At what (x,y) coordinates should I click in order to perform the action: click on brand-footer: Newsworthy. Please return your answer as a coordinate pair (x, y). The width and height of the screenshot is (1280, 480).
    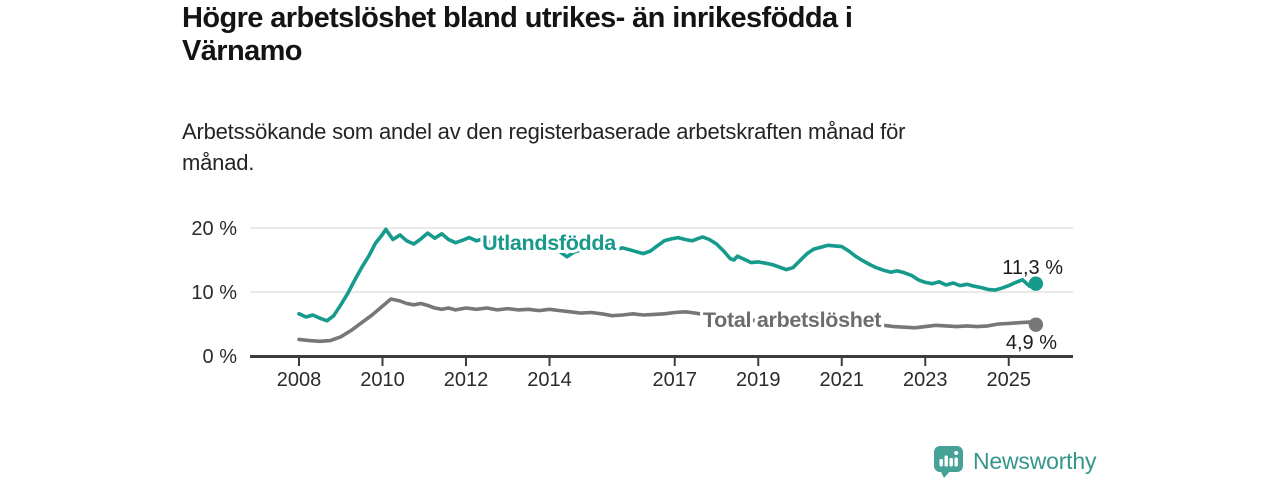
    Looking at the image, I should click on (1014, 461).